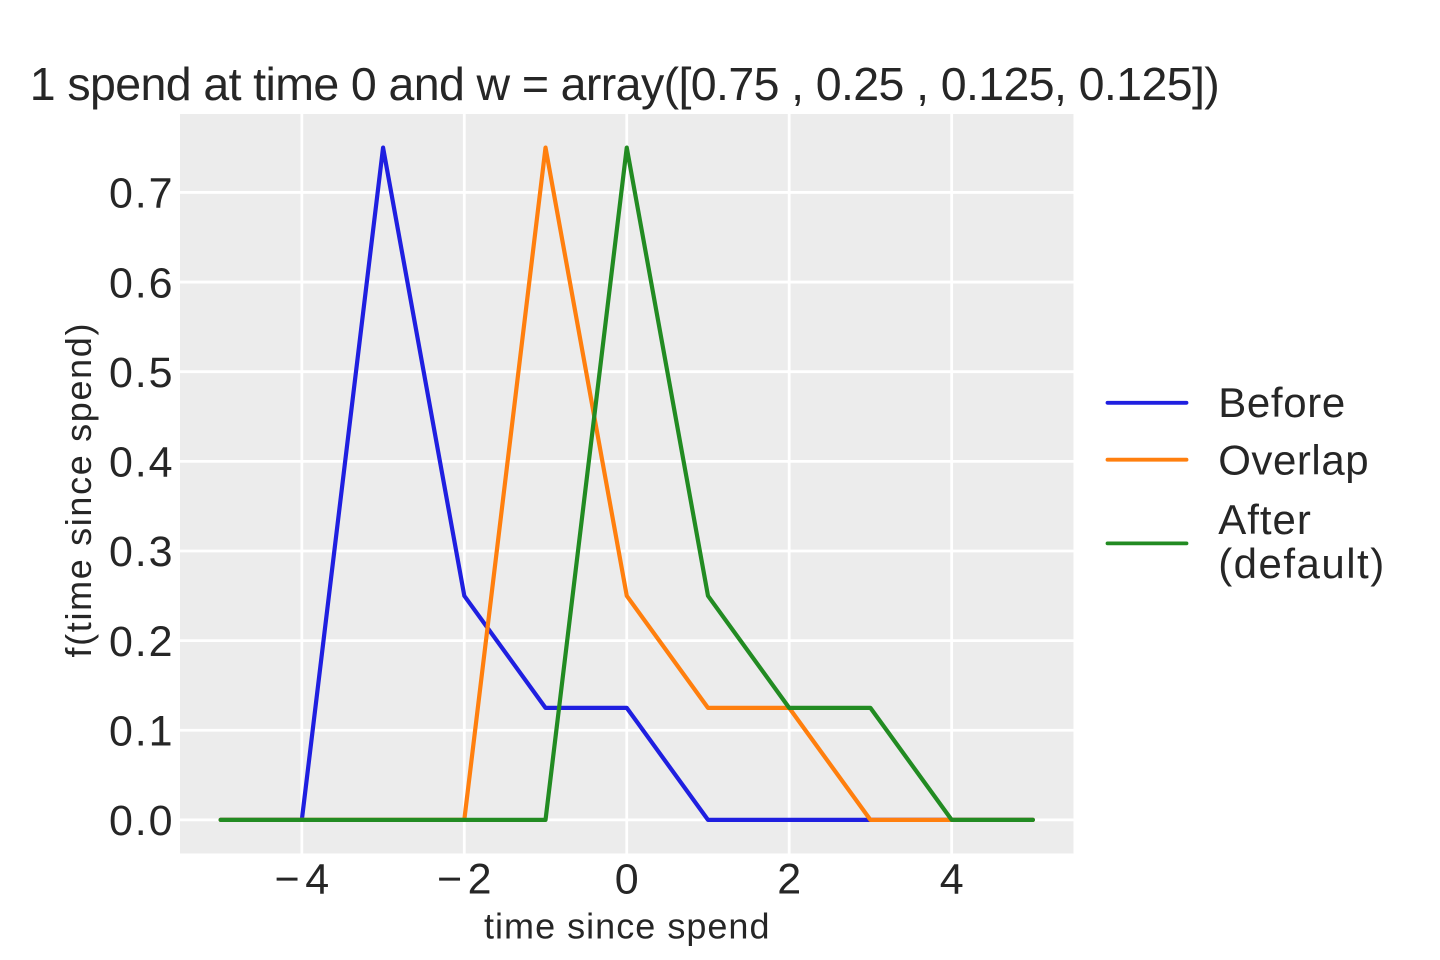  I want to click on svg-text: 0.0, so click(141, 821).